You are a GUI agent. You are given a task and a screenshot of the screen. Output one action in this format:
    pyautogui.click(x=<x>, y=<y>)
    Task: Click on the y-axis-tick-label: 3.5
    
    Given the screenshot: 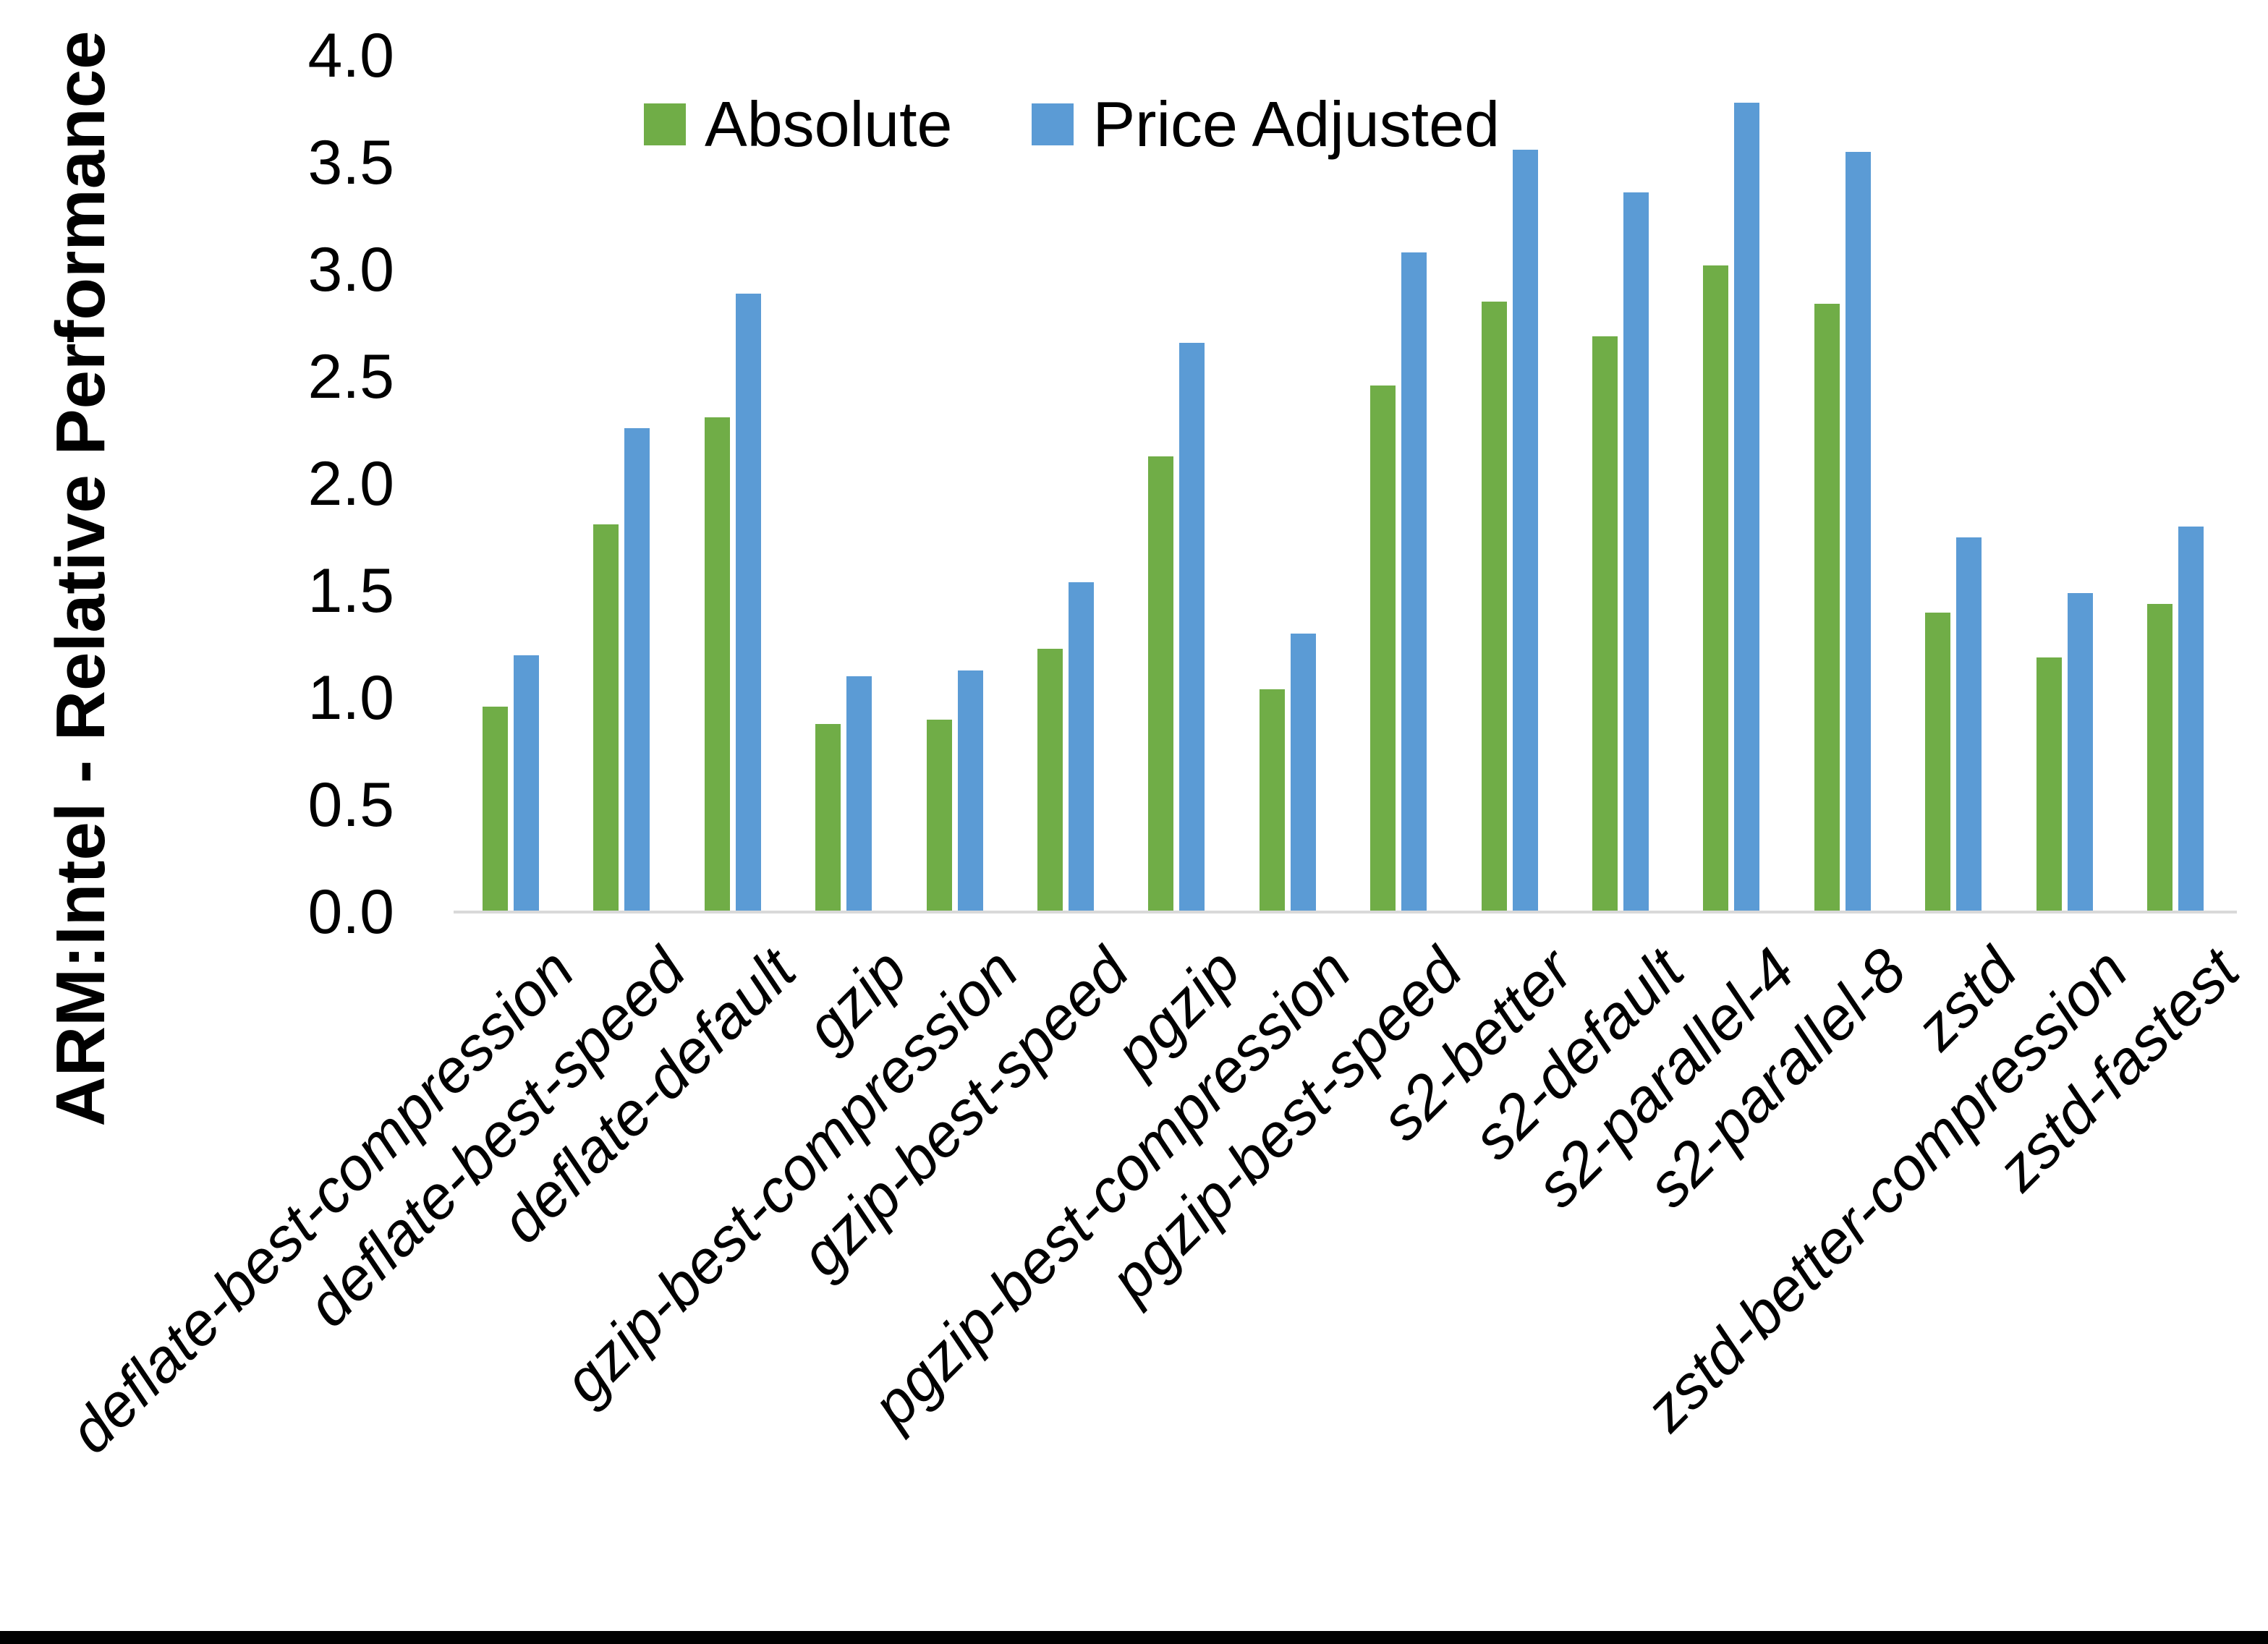 What is the action you would take?
    pyautogui.click(x=350, y=162)
    